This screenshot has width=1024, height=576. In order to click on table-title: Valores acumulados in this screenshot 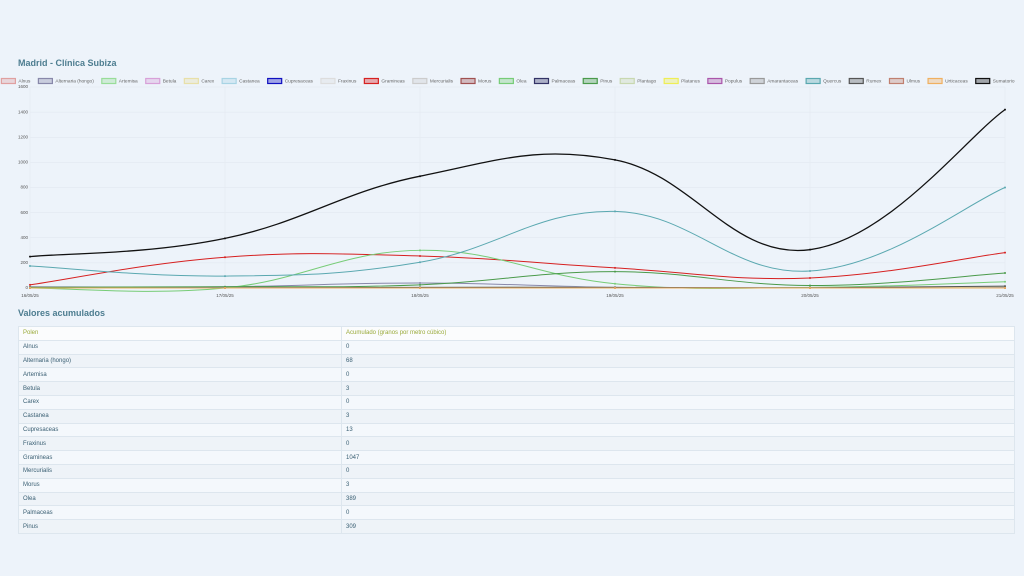, I will do `click(62, 313)`.